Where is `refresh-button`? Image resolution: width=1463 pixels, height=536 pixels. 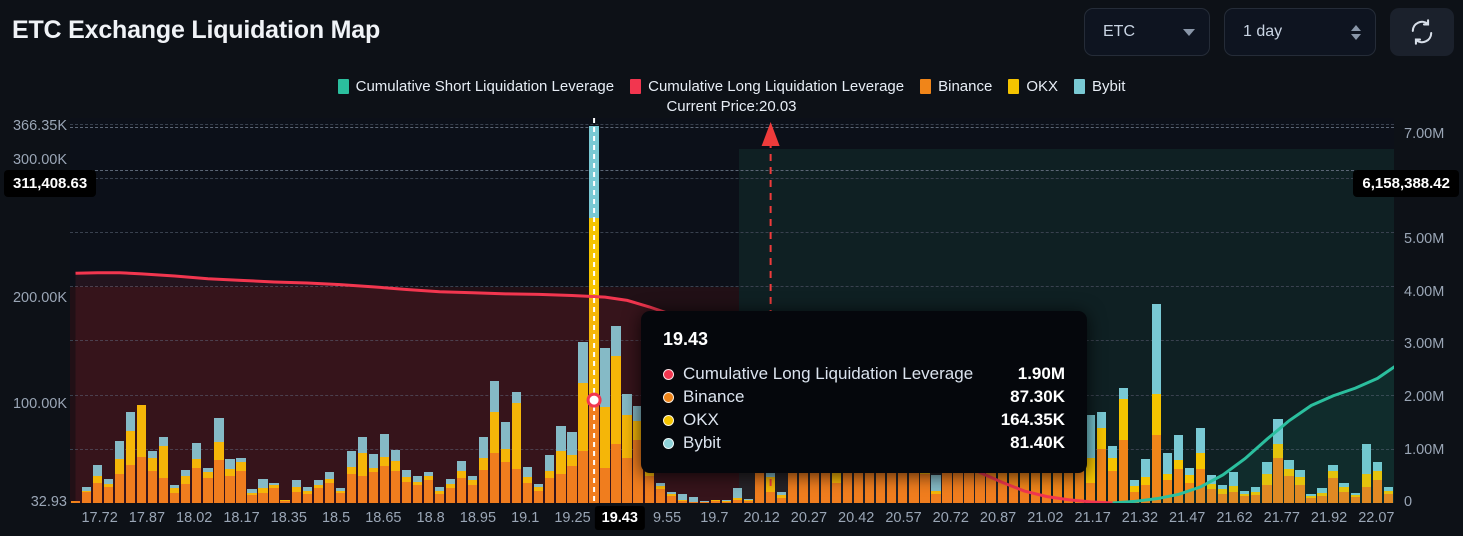 refresh-button is located at coordinates (1422, 32).